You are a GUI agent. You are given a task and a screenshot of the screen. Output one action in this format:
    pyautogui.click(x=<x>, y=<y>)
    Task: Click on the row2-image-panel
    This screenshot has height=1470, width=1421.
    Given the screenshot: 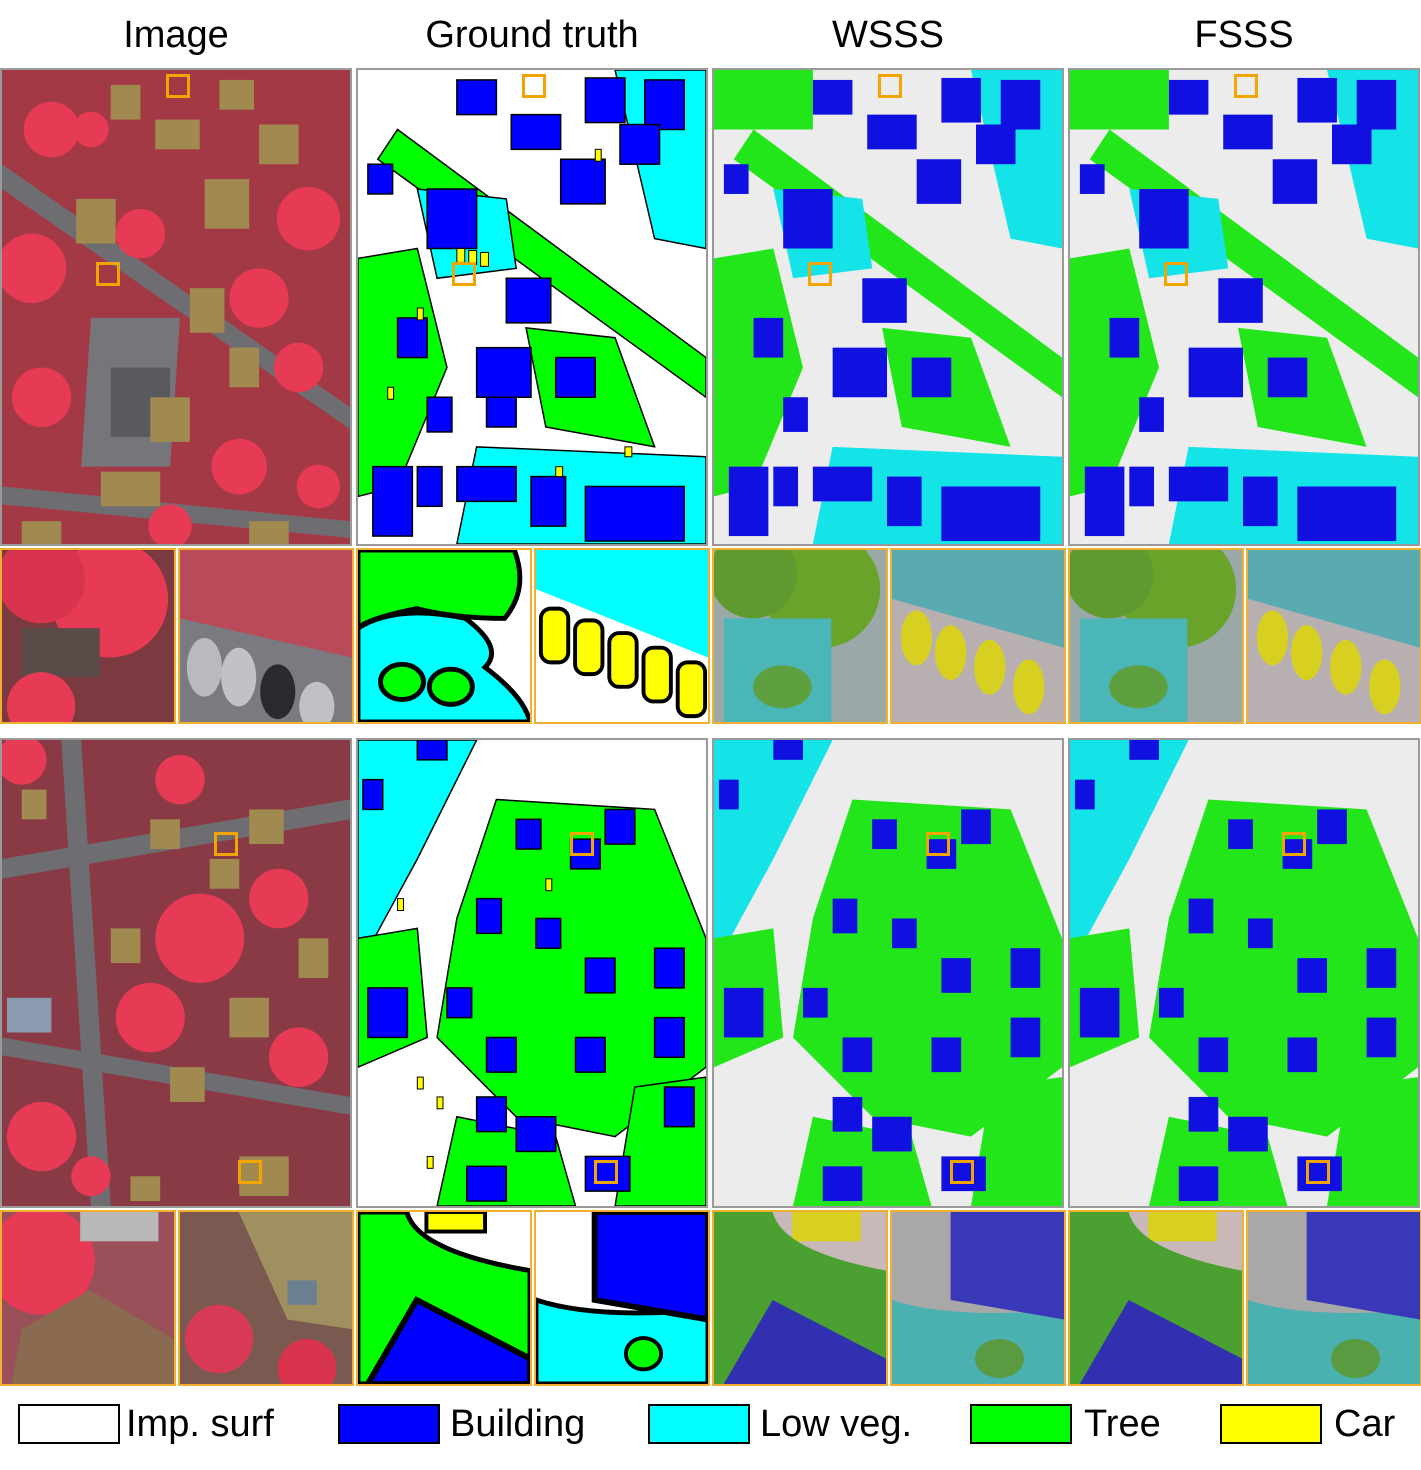 What is the action you would take?
    pyautogui.click(x=176, y=973)
    